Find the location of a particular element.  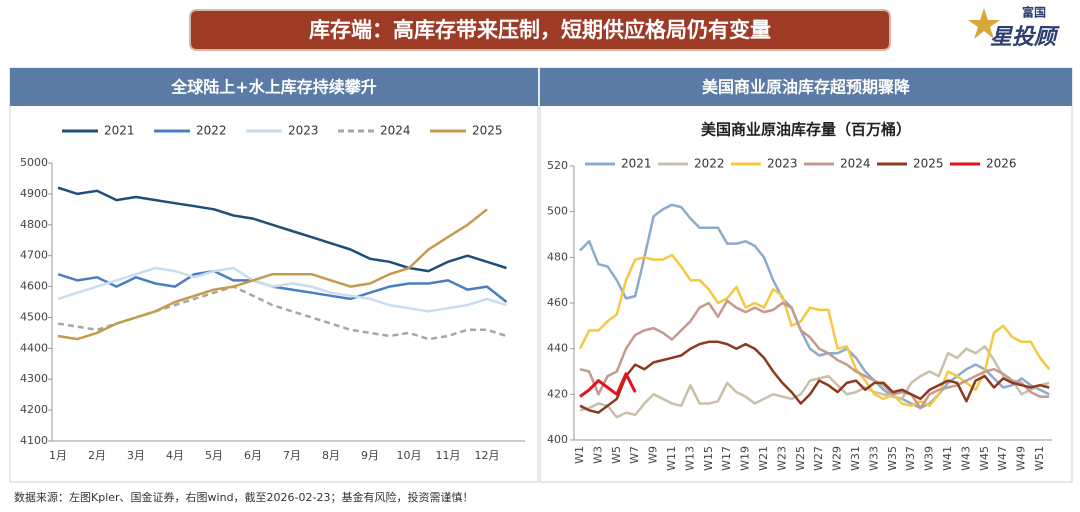

x-tick-label: W19 is located at coordinates (745, 458).